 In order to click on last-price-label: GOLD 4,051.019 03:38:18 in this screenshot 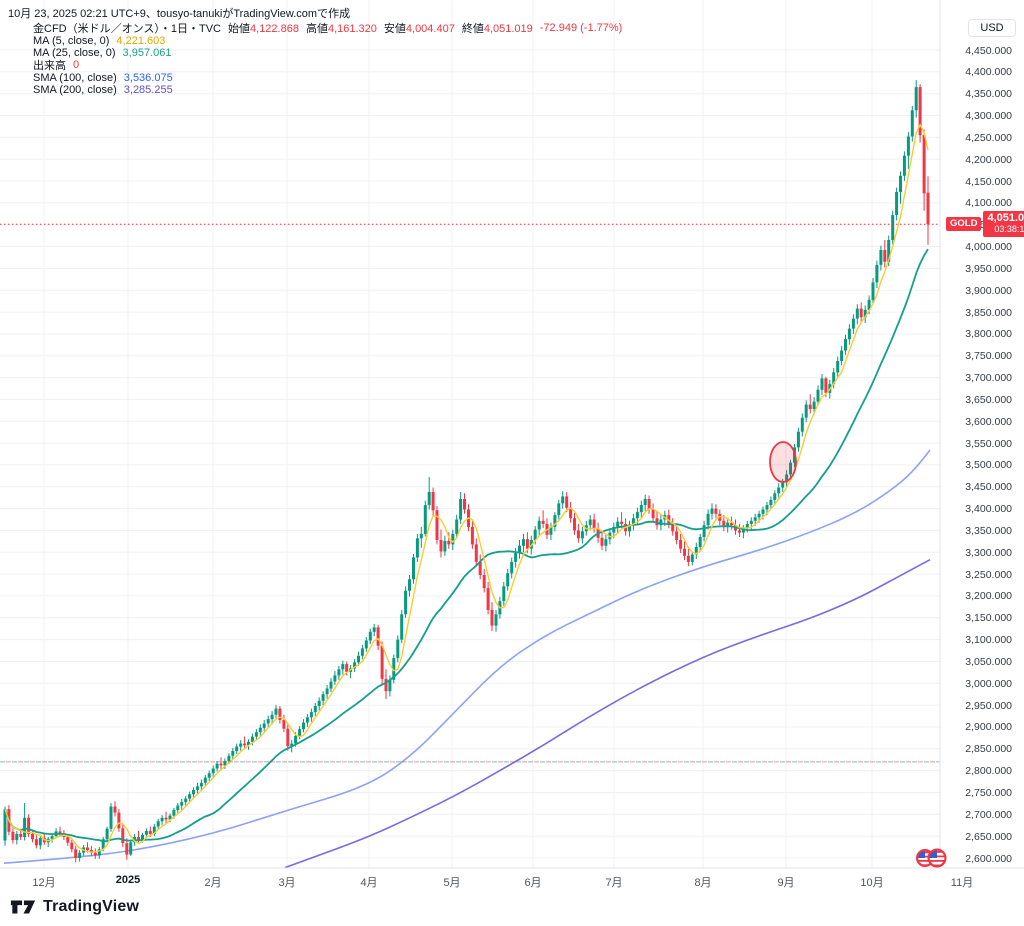, I will do `click(985, 224)`.